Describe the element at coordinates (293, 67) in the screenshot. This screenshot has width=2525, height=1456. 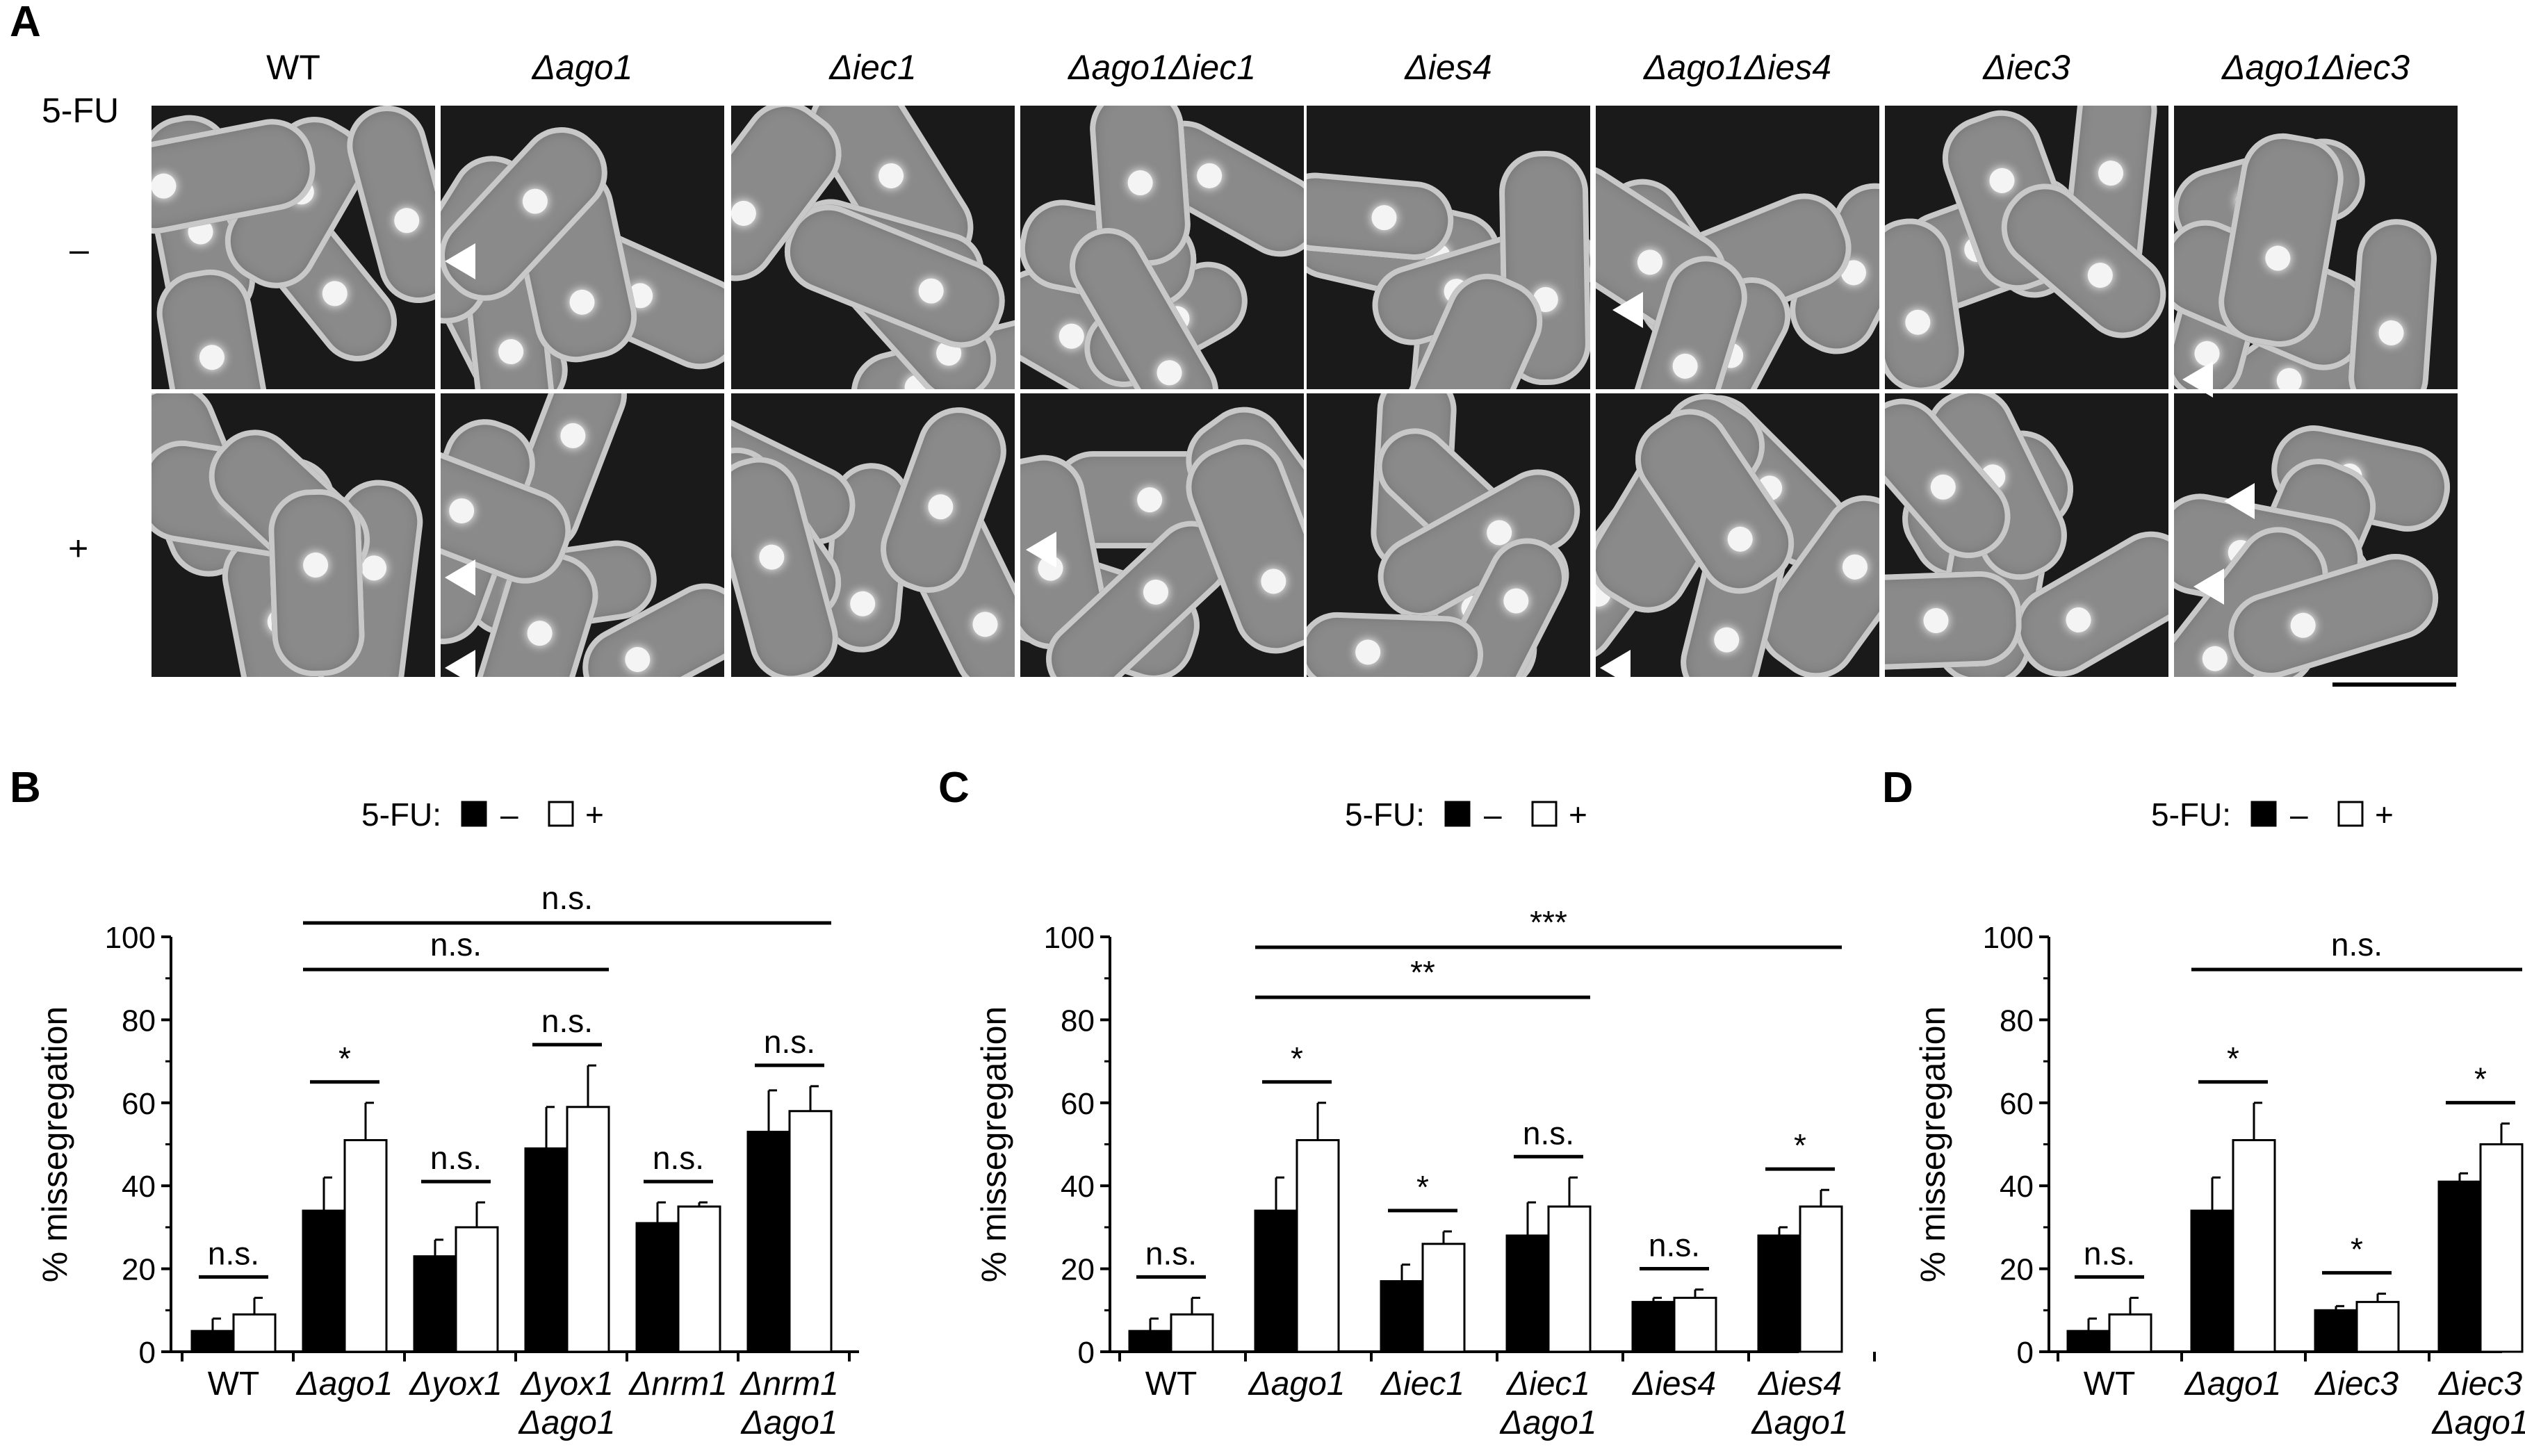
I see `column-label-1: WT` at that location.